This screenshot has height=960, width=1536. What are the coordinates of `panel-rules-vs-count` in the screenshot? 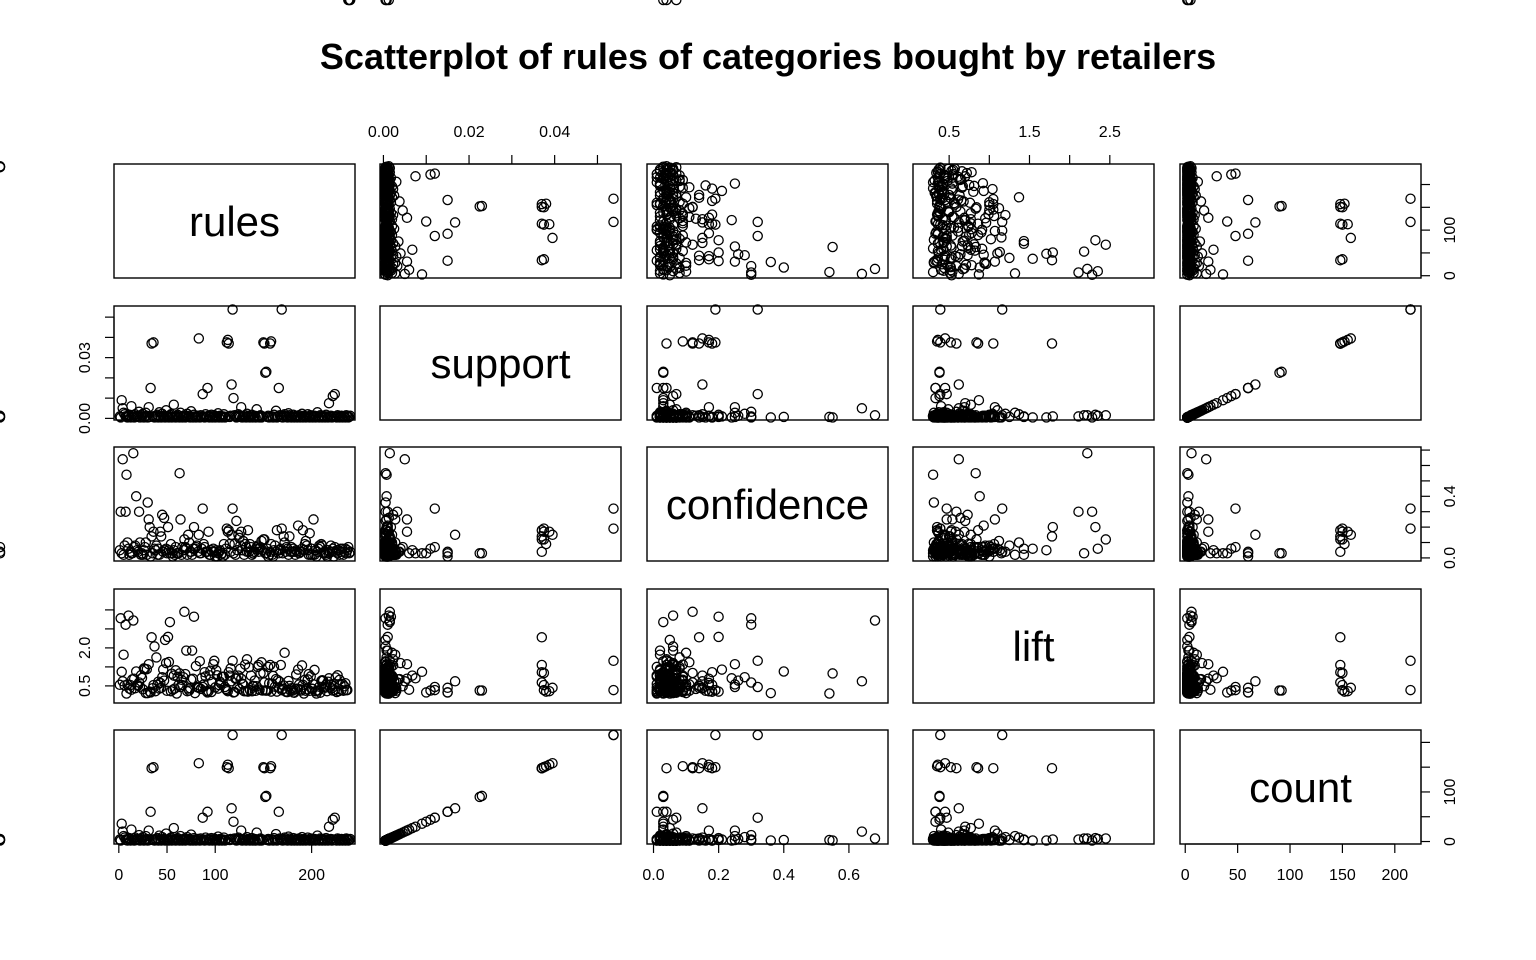 It's located at (1300, 221).